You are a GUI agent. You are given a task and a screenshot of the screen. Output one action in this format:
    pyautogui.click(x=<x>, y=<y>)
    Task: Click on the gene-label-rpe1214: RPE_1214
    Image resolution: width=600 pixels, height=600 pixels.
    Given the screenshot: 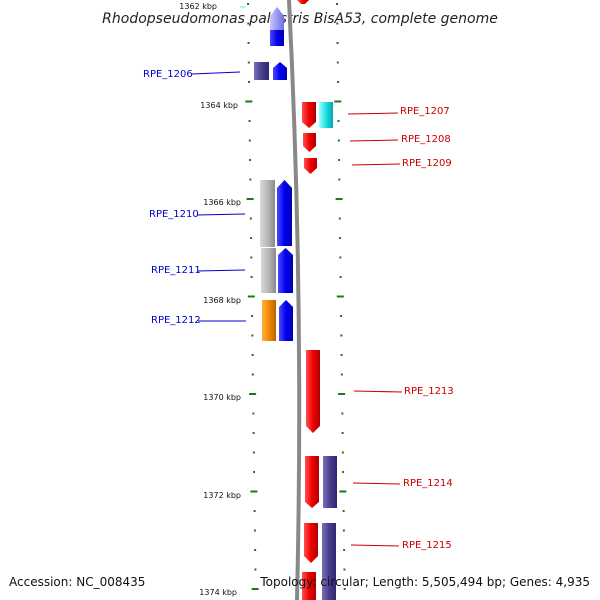 What is the action you would take?
    pyautogui.click(x=428, y=483)
    